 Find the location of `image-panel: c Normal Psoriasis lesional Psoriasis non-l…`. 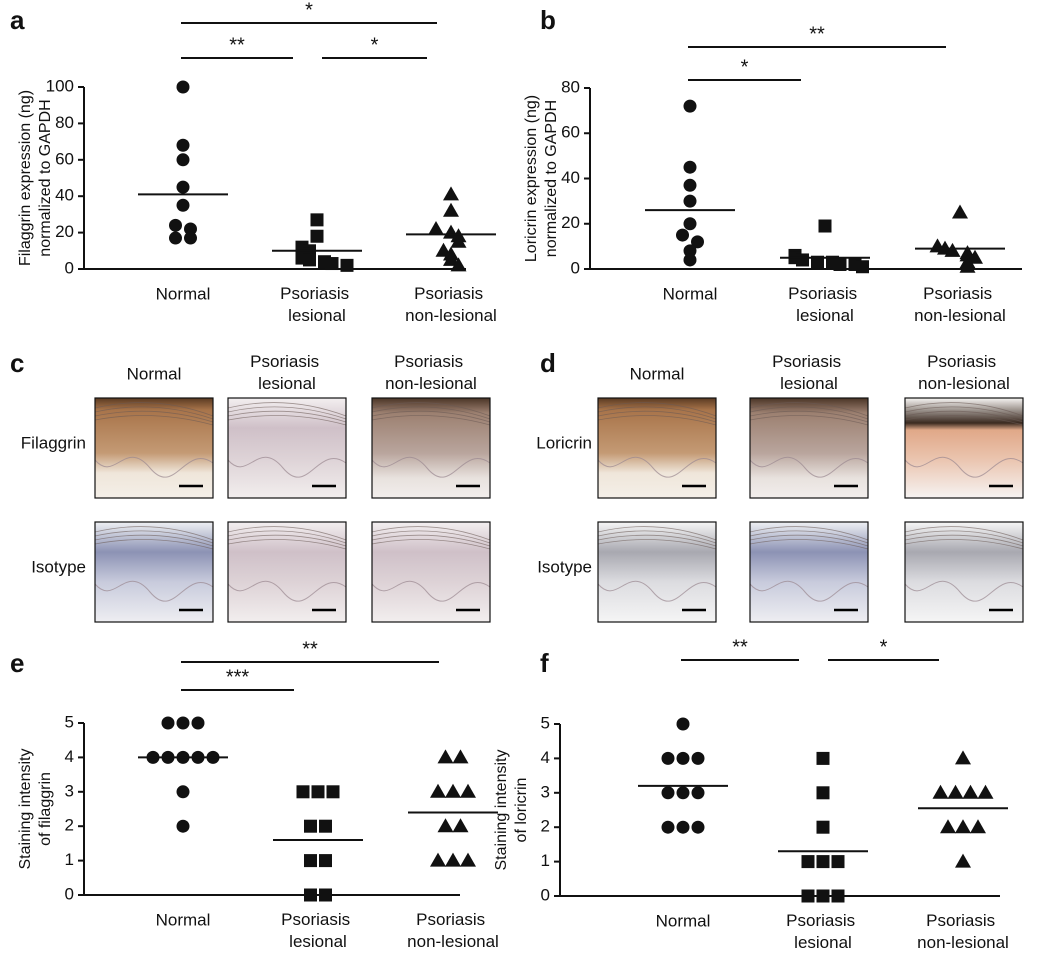

image-panel: c Normal Psoriasis lesional Psoriasis non-l… is located at coordinates (250, 485).